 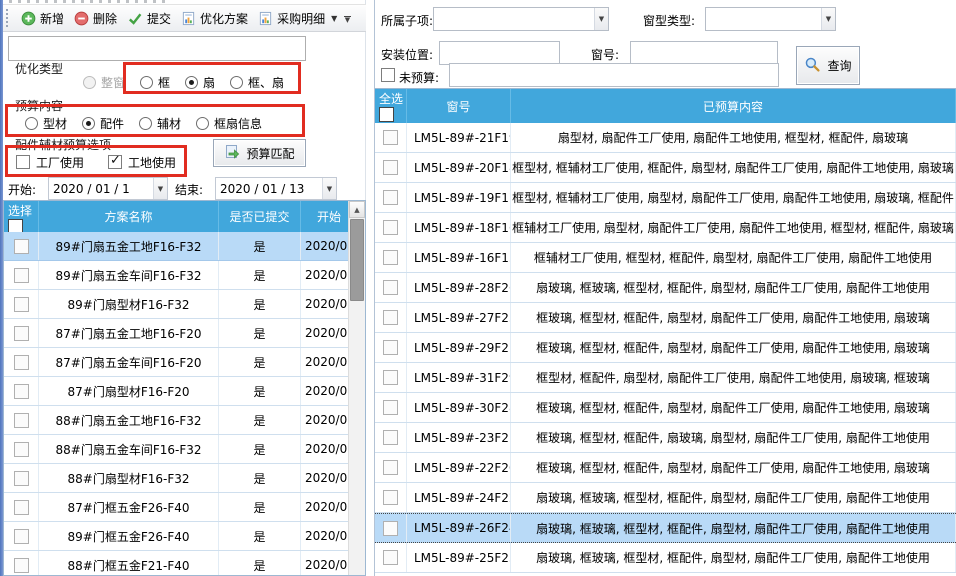 I want to click on optimize-plan-button: 优化方案, so click(x=214, y=18).